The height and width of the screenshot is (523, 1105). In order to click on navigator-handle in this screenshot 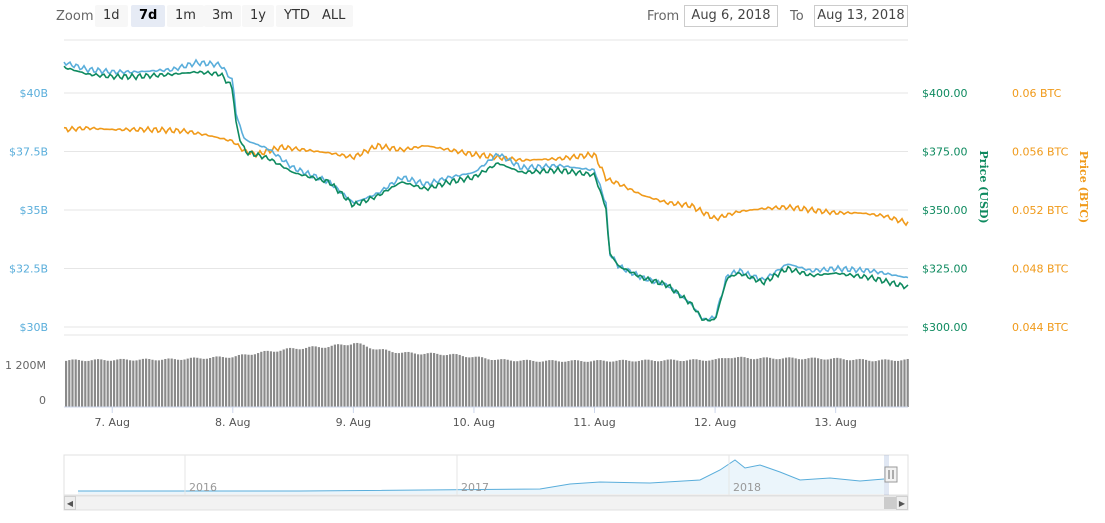, I will do `click(891, 474)`.